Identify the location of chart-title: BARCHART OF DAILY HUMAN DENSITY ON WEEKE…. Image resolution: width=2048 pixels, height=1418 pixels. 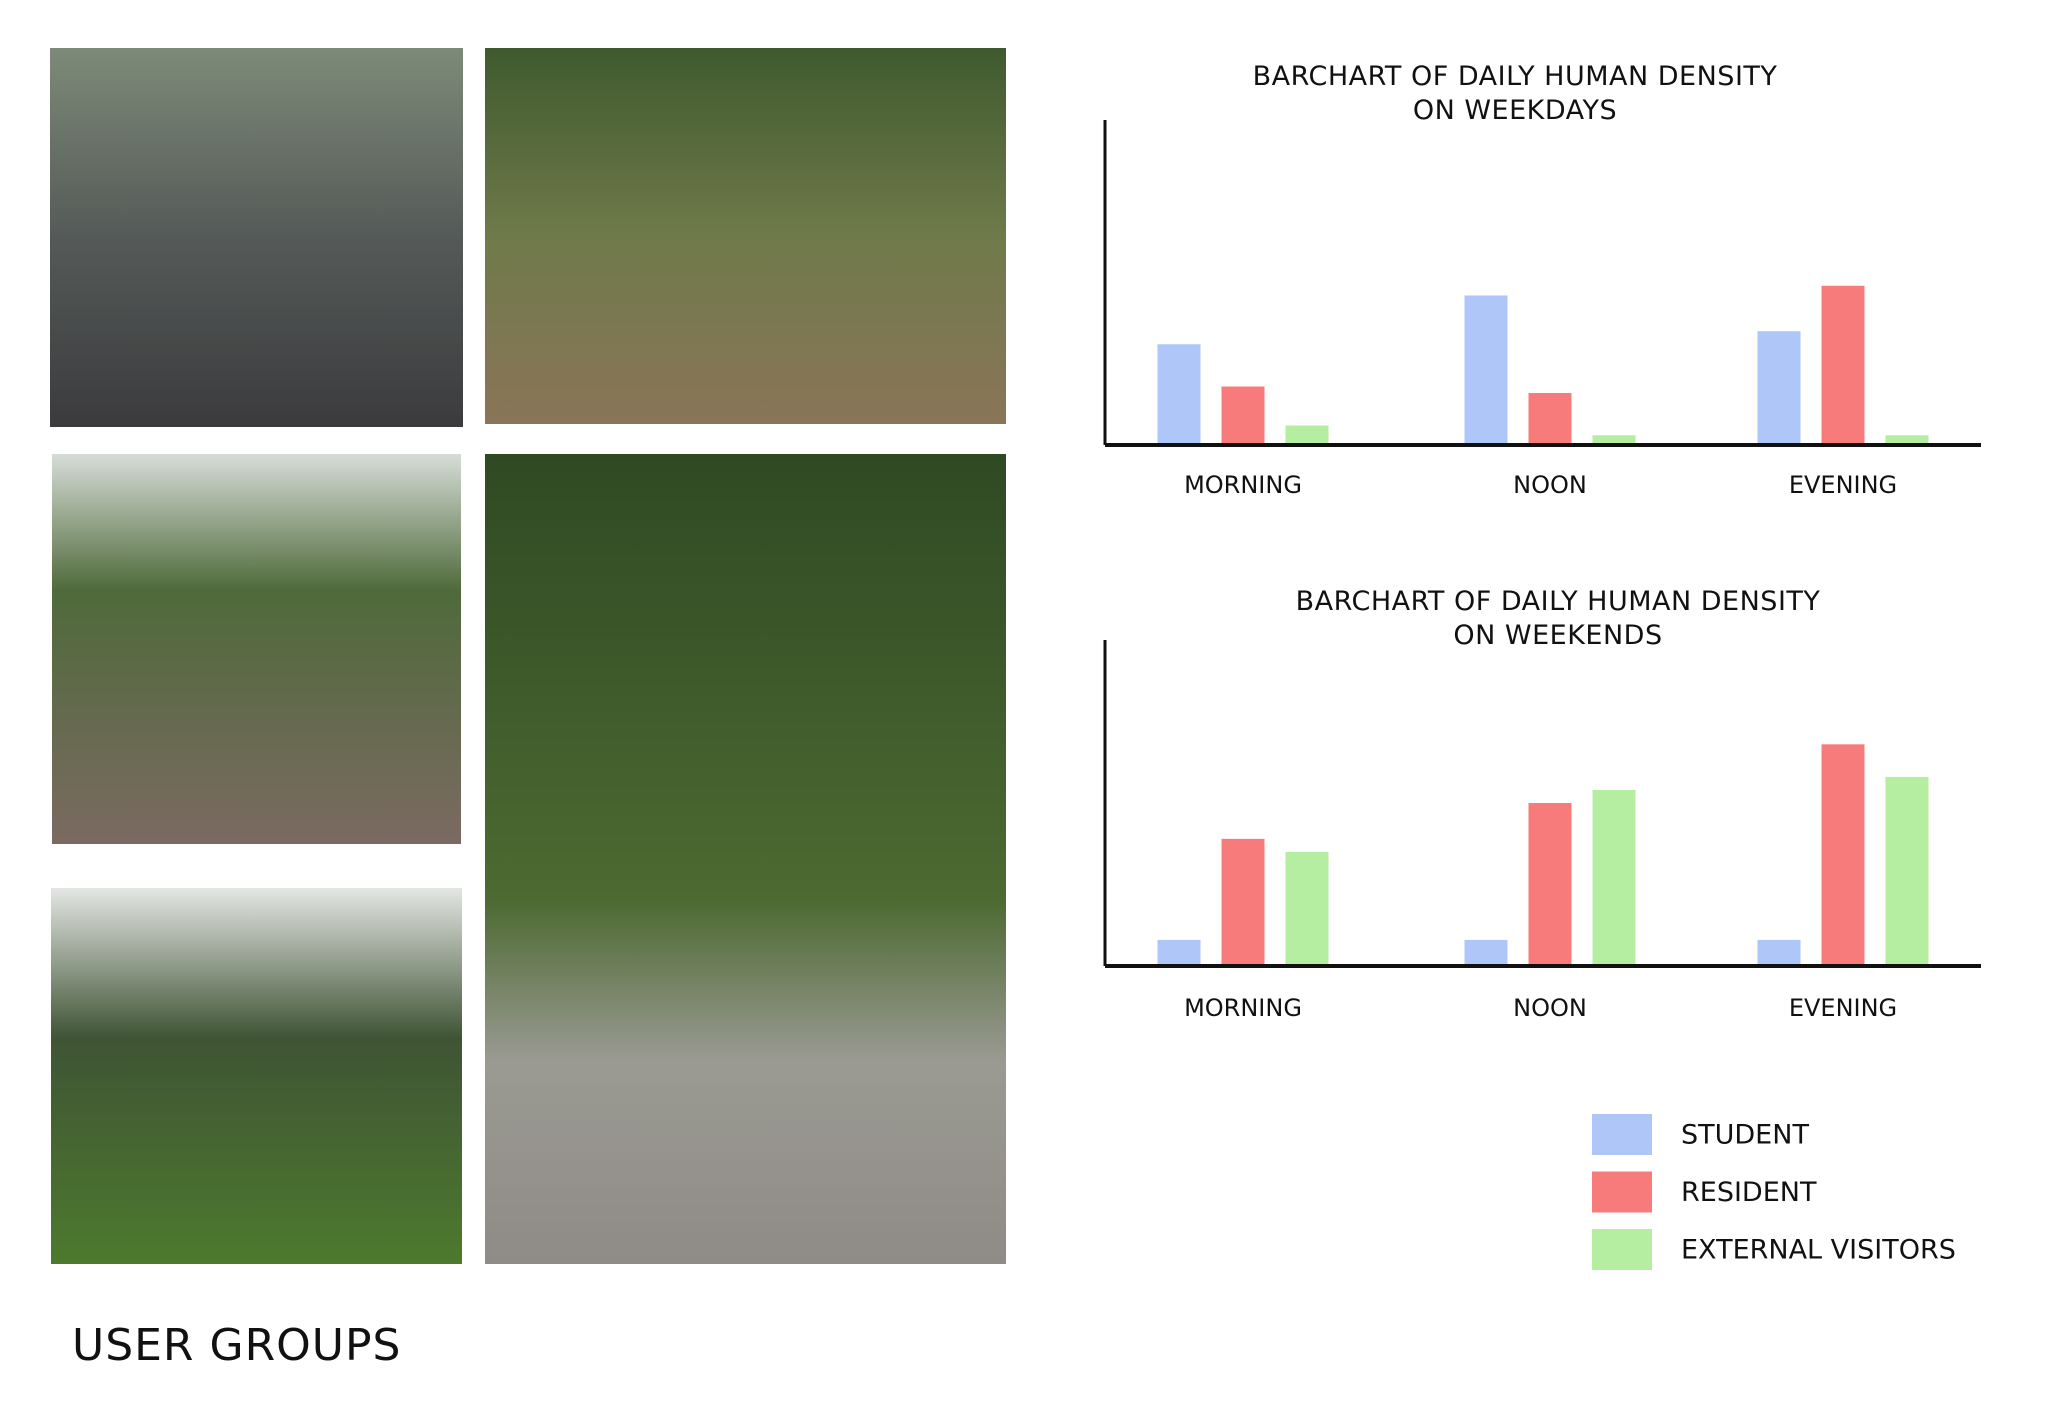
(1558, 618).